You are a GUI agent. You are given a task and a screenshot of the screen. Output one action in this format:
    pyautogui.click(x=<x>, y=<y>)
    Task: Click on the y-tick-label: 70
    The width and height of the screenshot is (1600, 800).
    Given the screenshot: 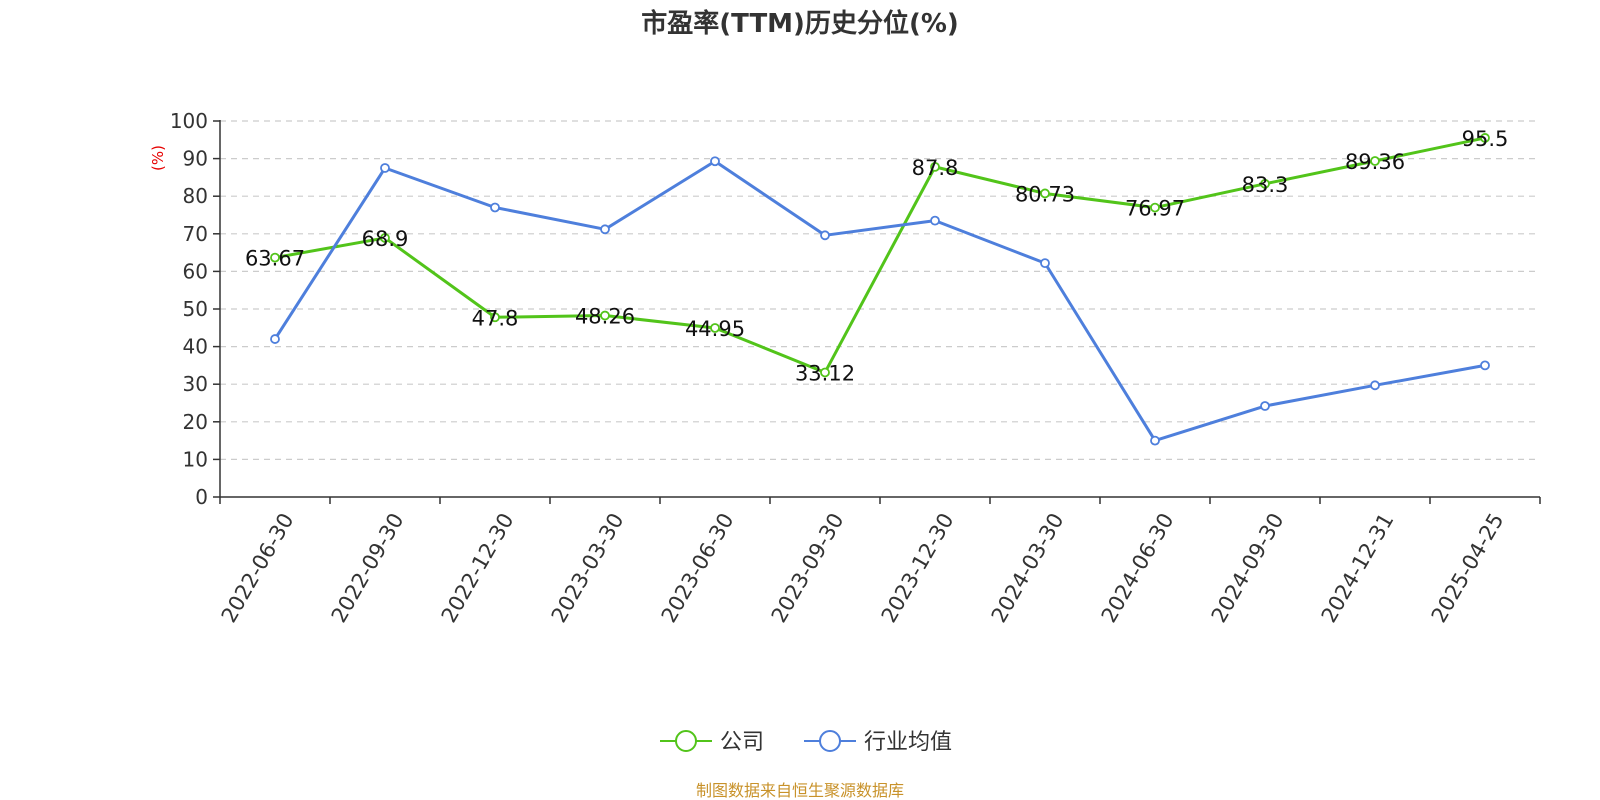 What is the action you would take?
    pyautogui.click(x=195, y=234)
    